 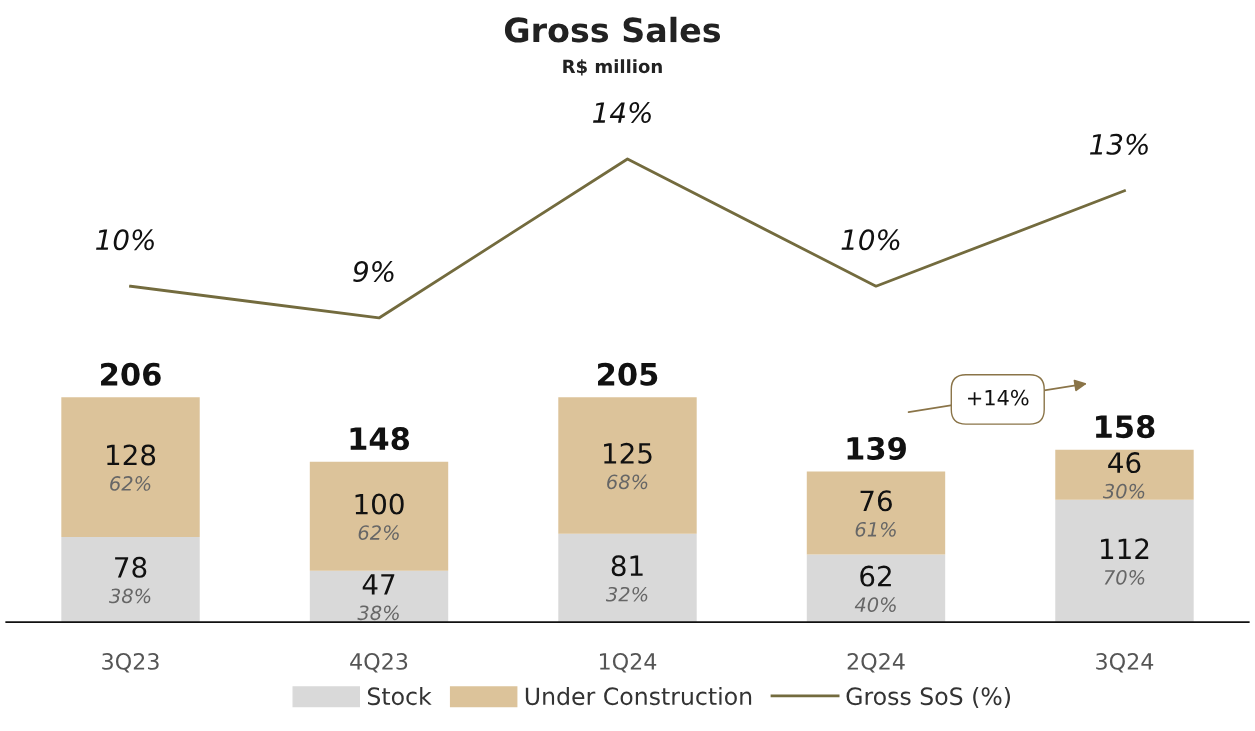 What do you see at coordinates (131, 455) in the screenshot?
I see `data-label: 128` at bounding box center [131, 455].